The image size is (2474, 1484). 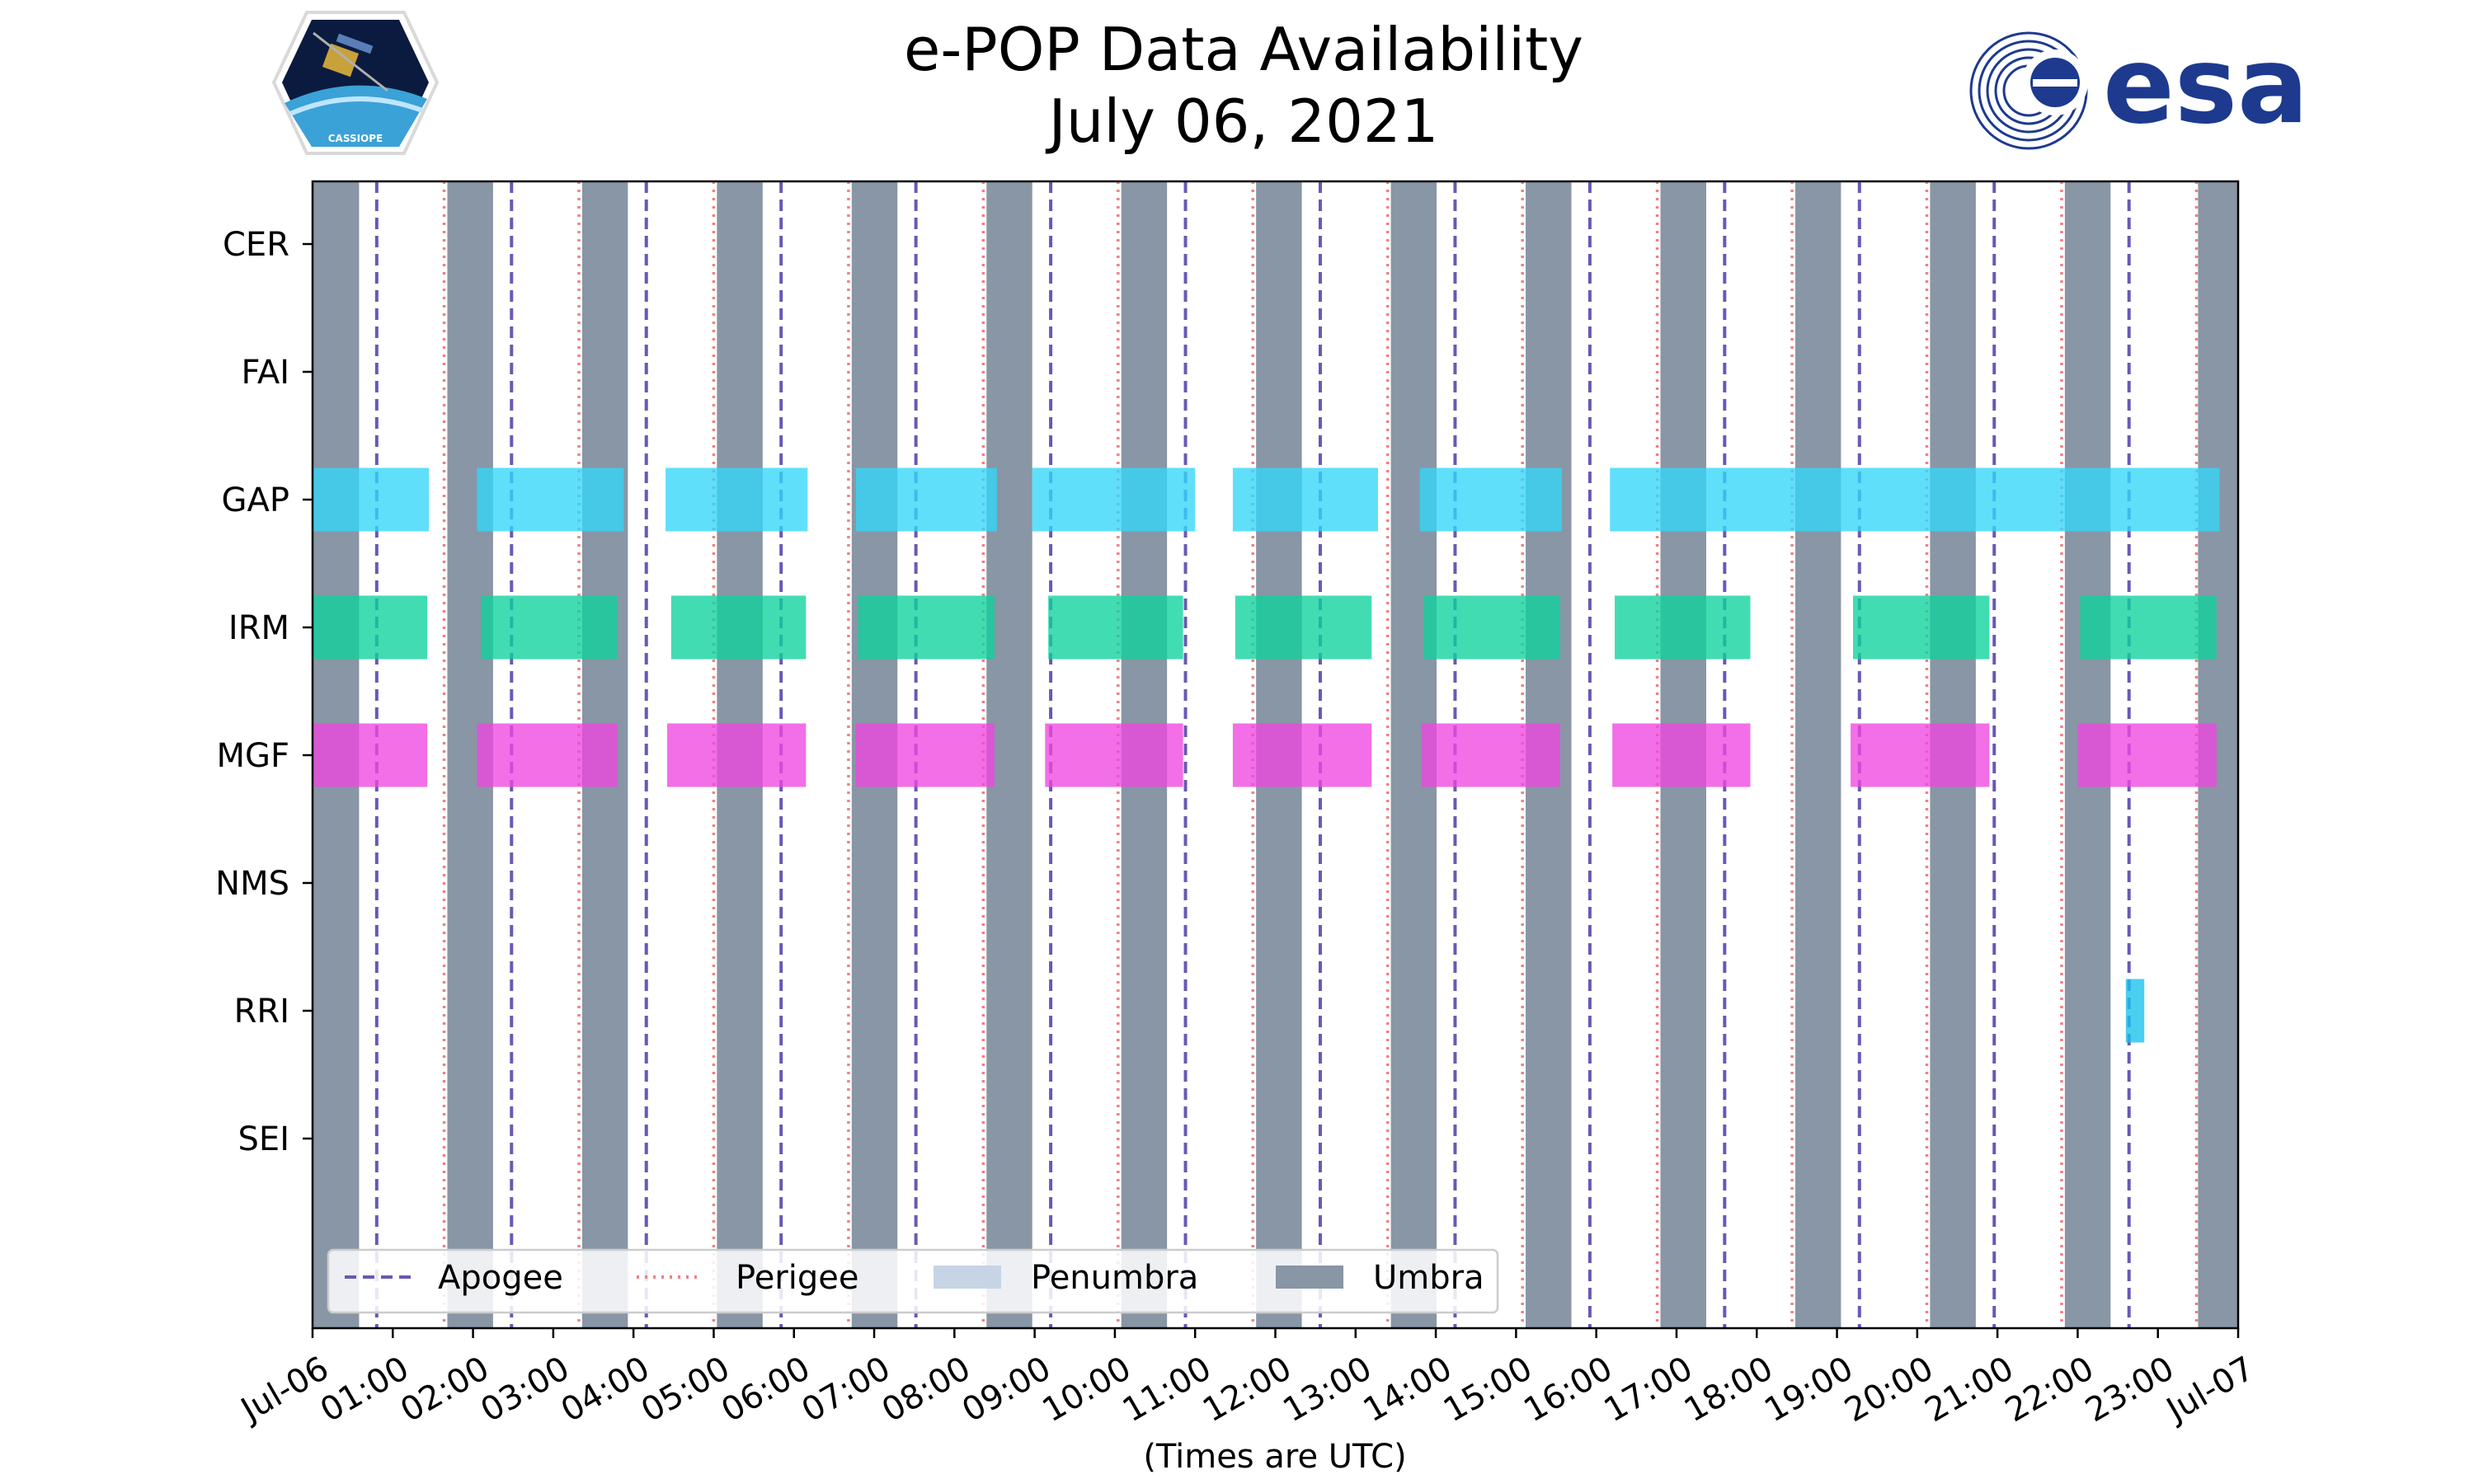 What do you see at coordinates (1243, 49) in the screenshot?
I see `chart-title: e-POP Data Availability` at bounding box center [1243, 49].